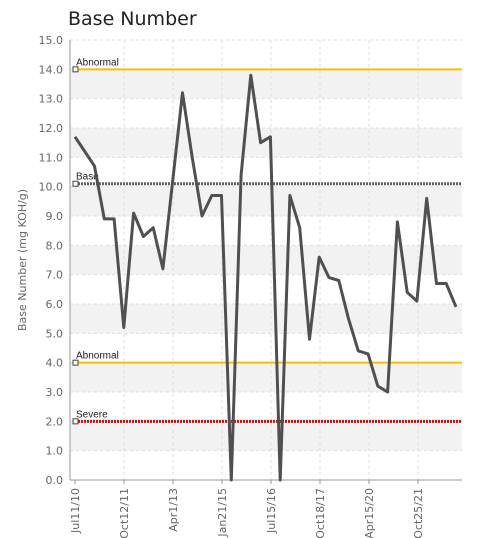  I want to click on y-tick-label: 3.0, so click(55, 392).